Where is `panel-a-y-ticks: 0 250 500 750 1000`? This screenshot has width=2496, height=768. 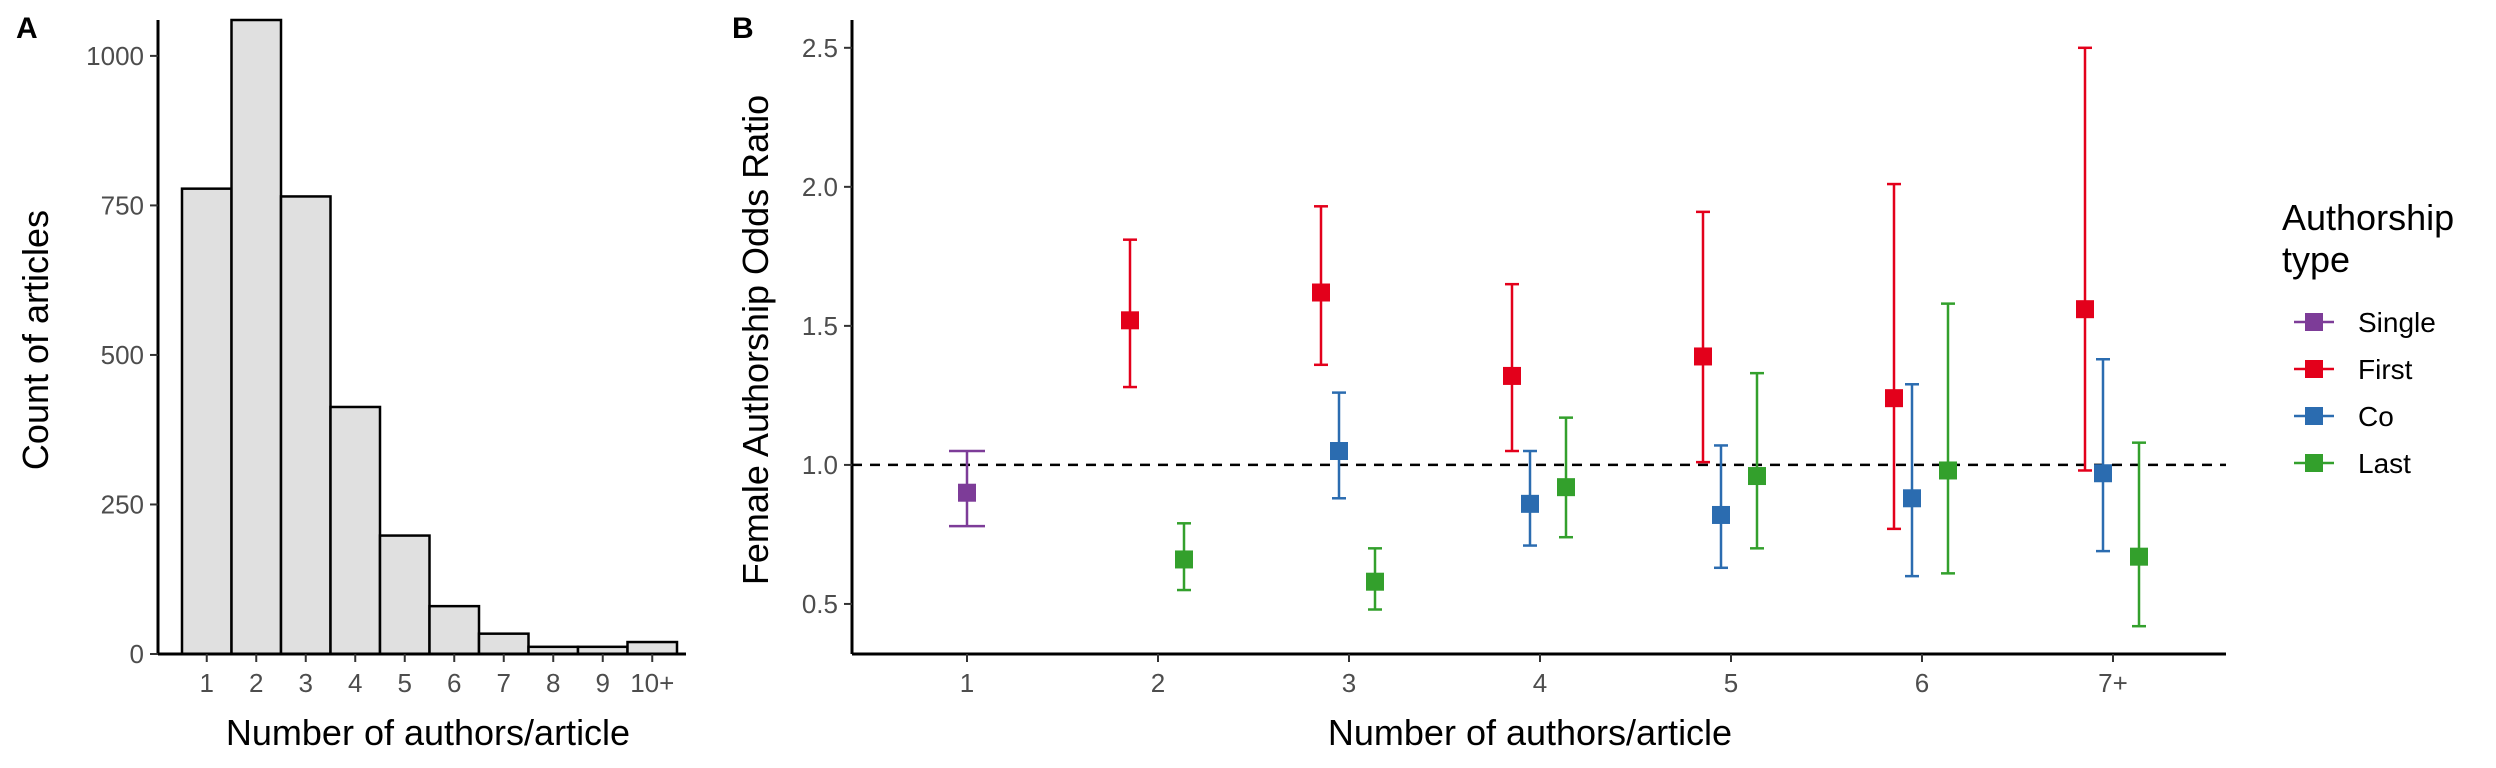 panel-a-y-ticks: 0 250 500 750 1000 is located at coordinates (122, 355).